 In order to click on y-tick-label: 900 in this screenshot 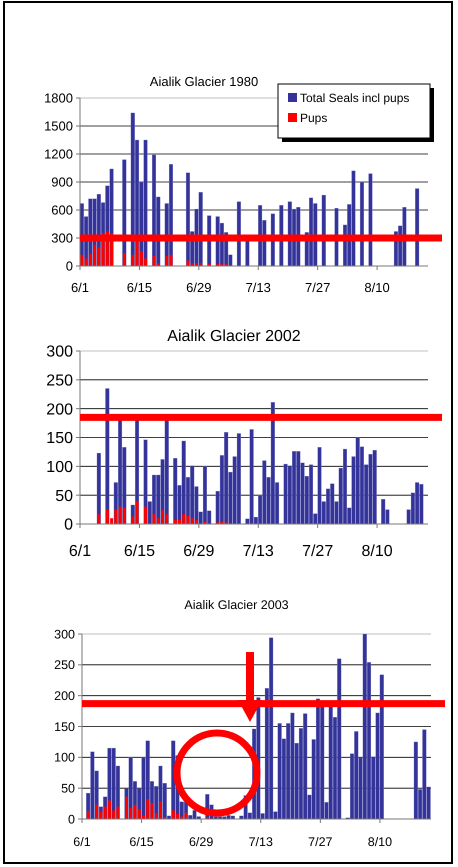, I will do `click(62, 182)`.